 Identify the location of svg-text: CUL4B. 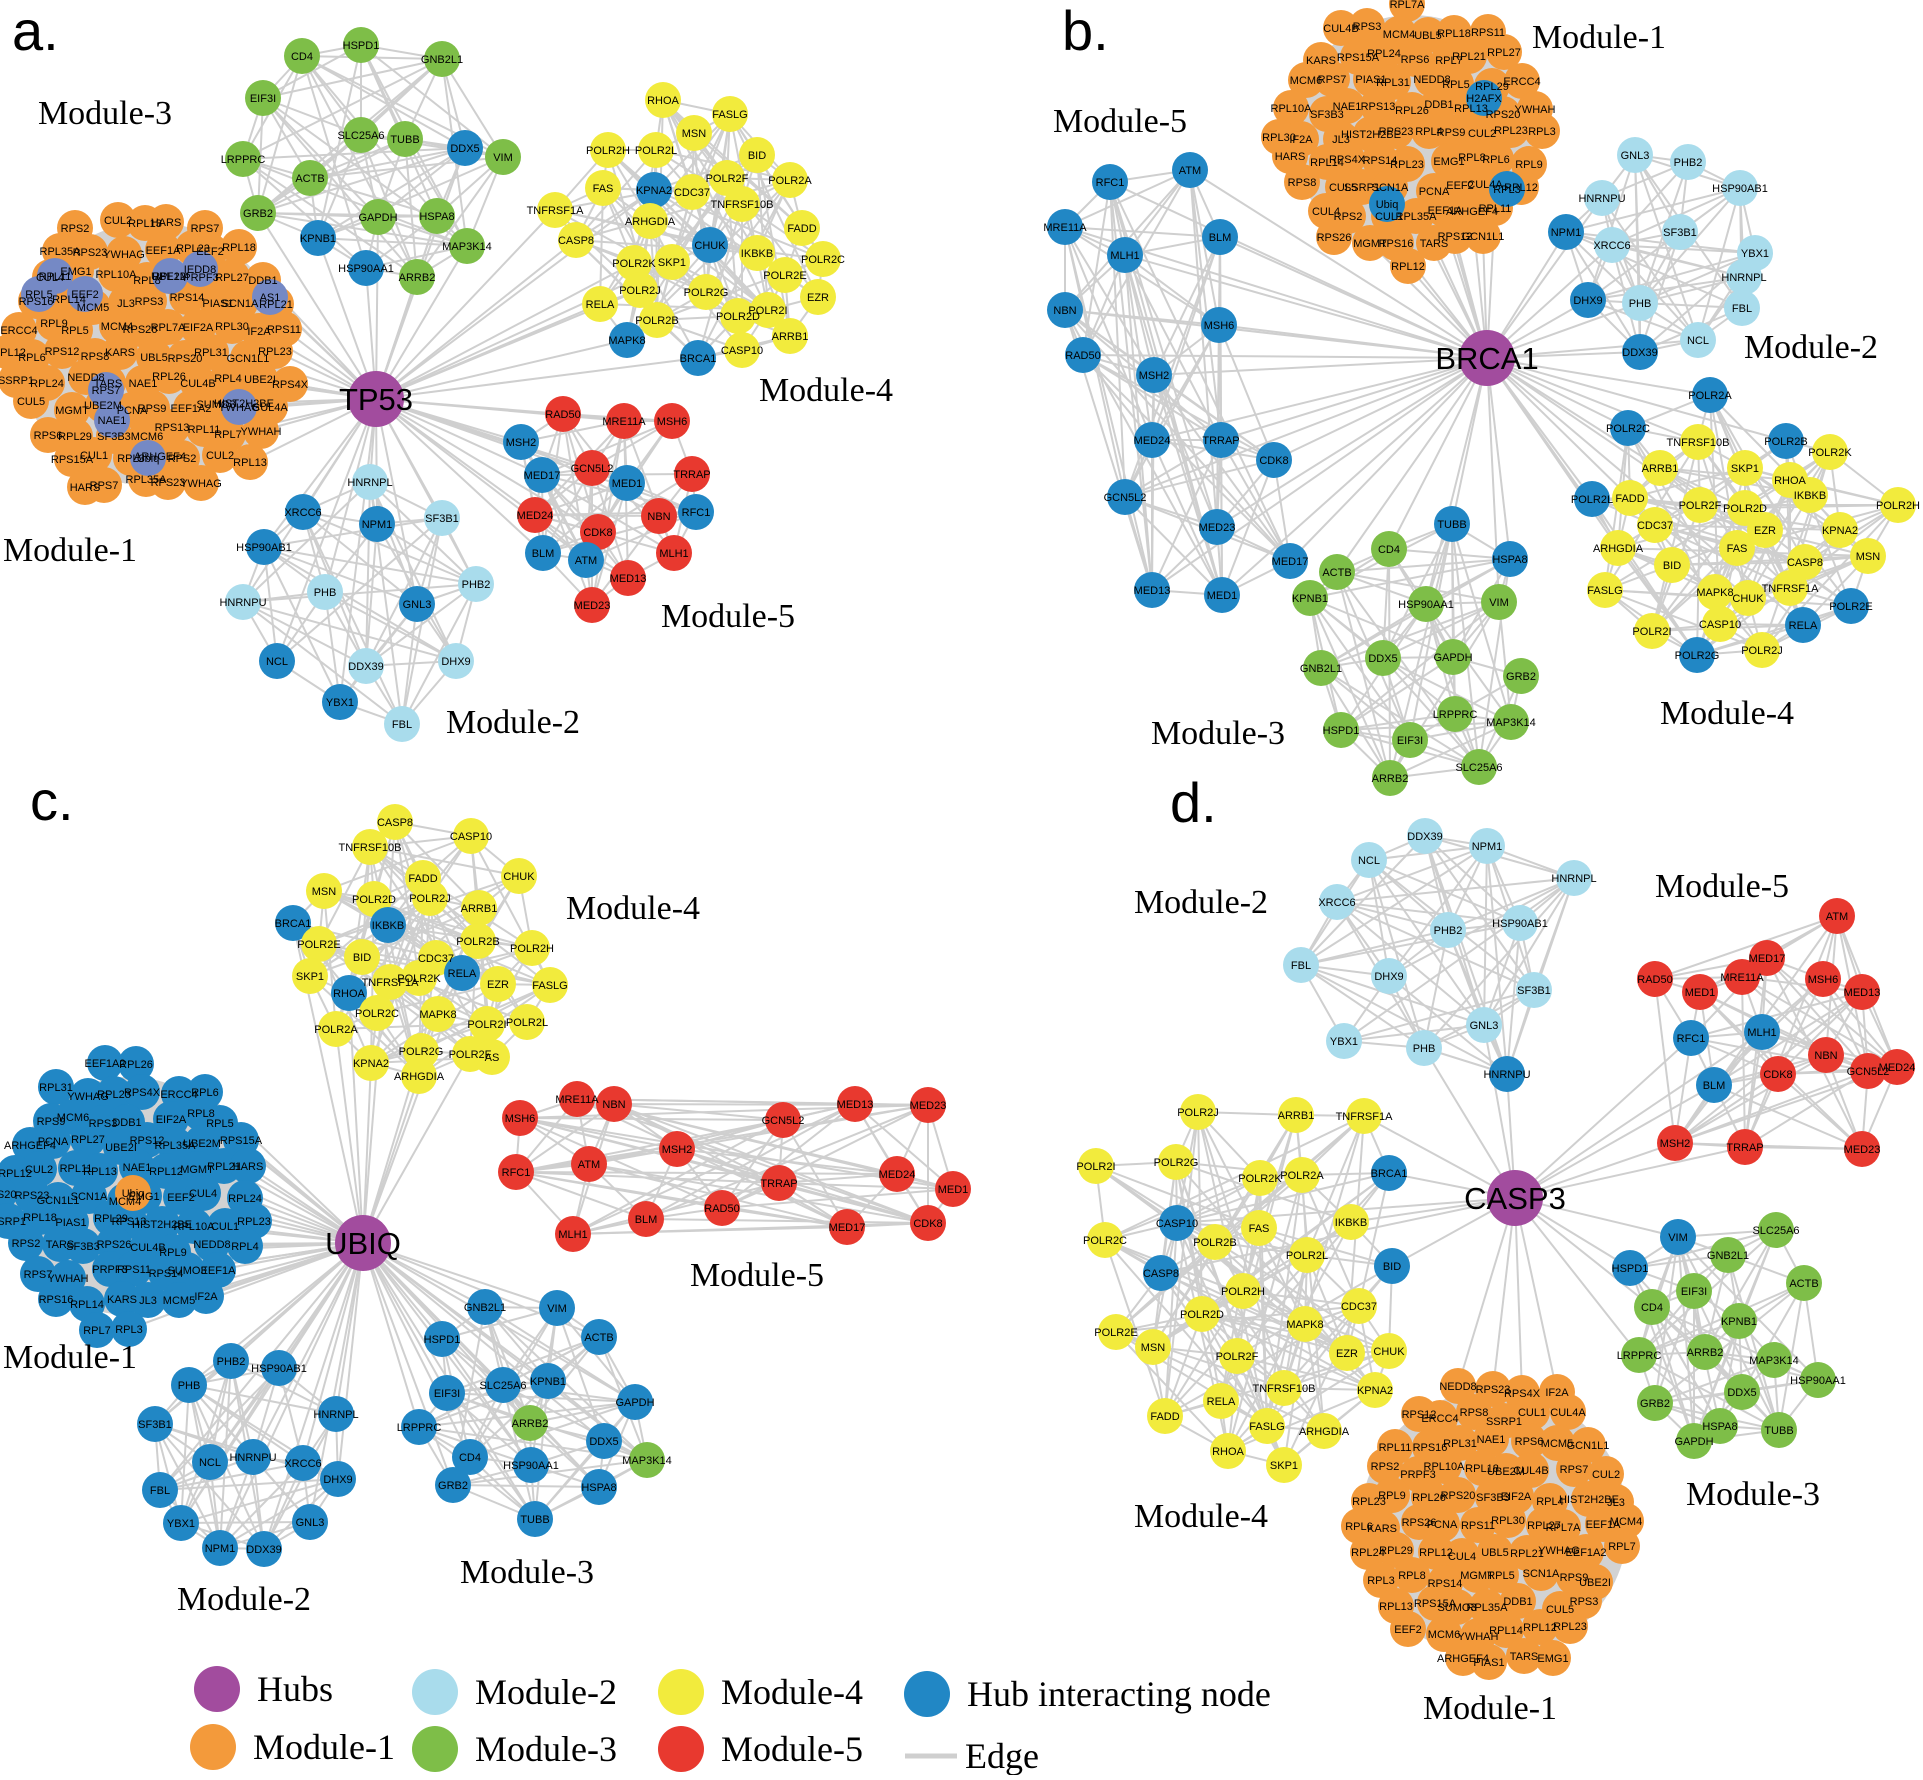
(147, 1248).